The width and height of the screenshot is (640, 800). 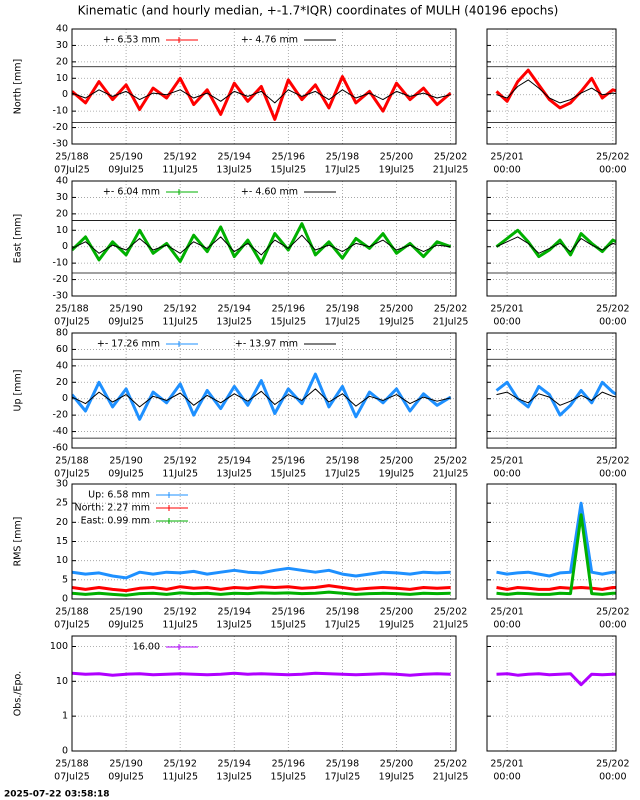 I want to click on y-axis-label: RMS [mm], so click(x=18, y=542).